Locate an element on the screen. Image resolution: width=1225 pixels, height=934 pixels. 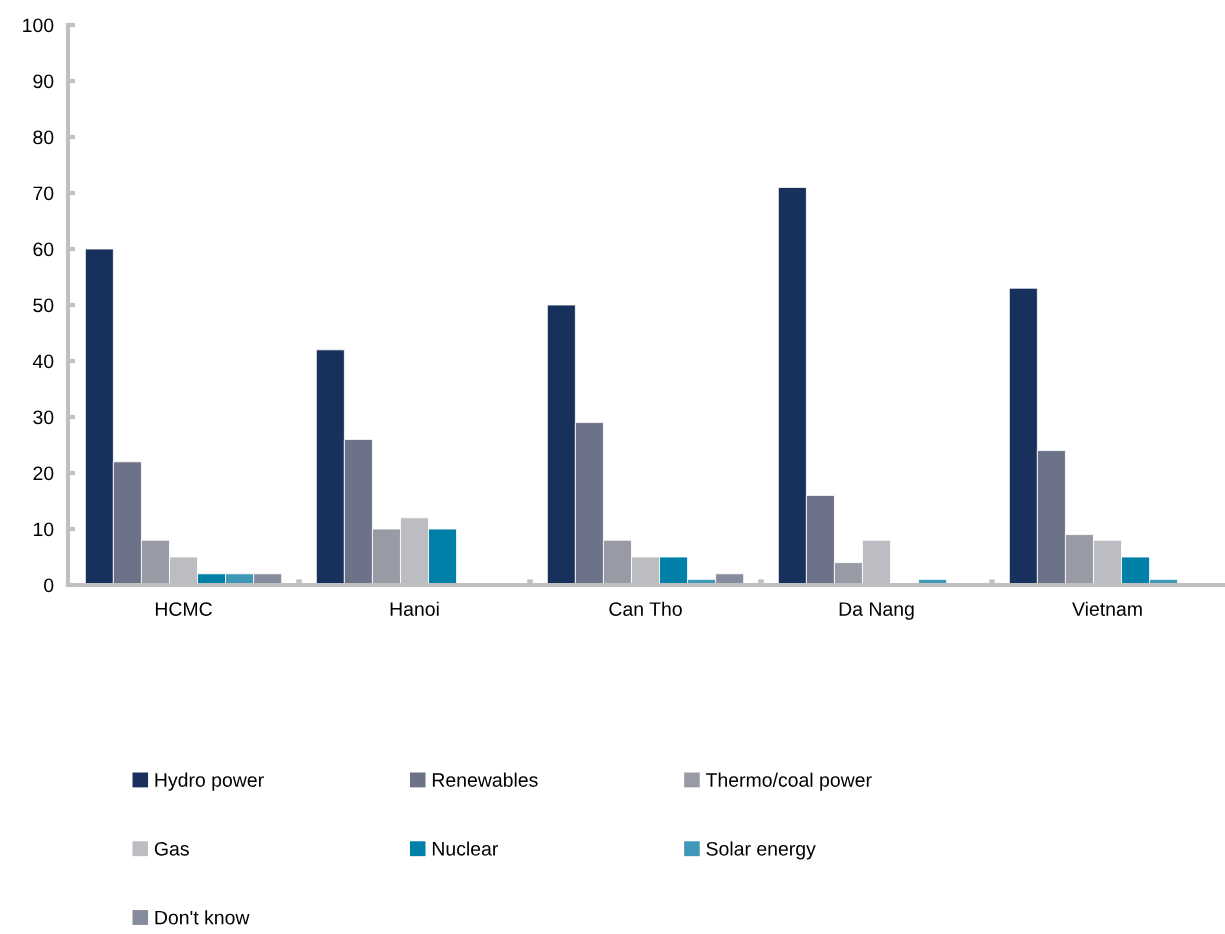
y-tick-label: 100 is located at coordinates (38, 25).